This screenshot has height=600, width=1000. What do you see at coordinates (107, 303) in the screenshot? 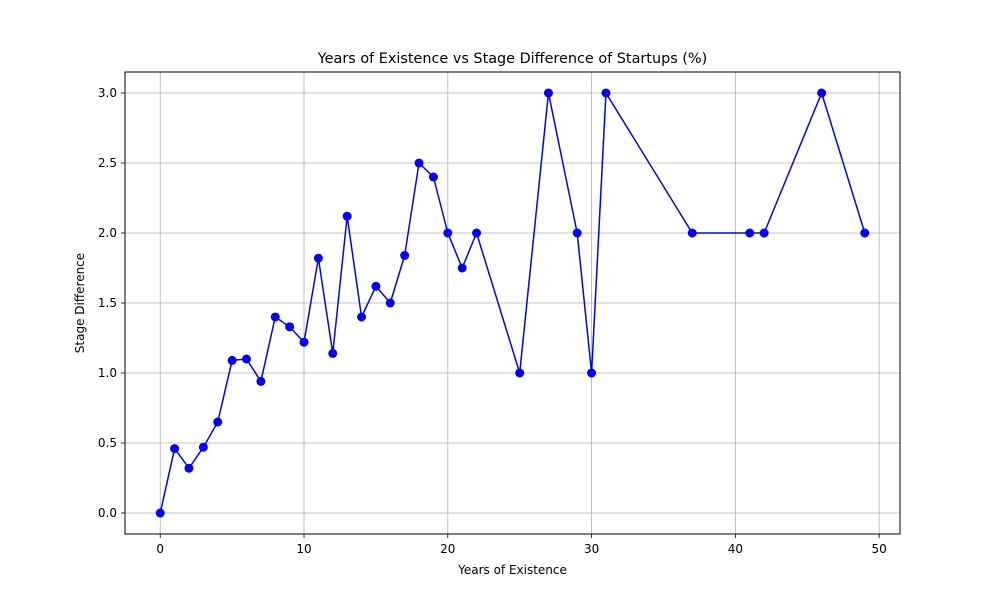
I see `y-tick-label: 1.5` at bounding box center [107, 303].